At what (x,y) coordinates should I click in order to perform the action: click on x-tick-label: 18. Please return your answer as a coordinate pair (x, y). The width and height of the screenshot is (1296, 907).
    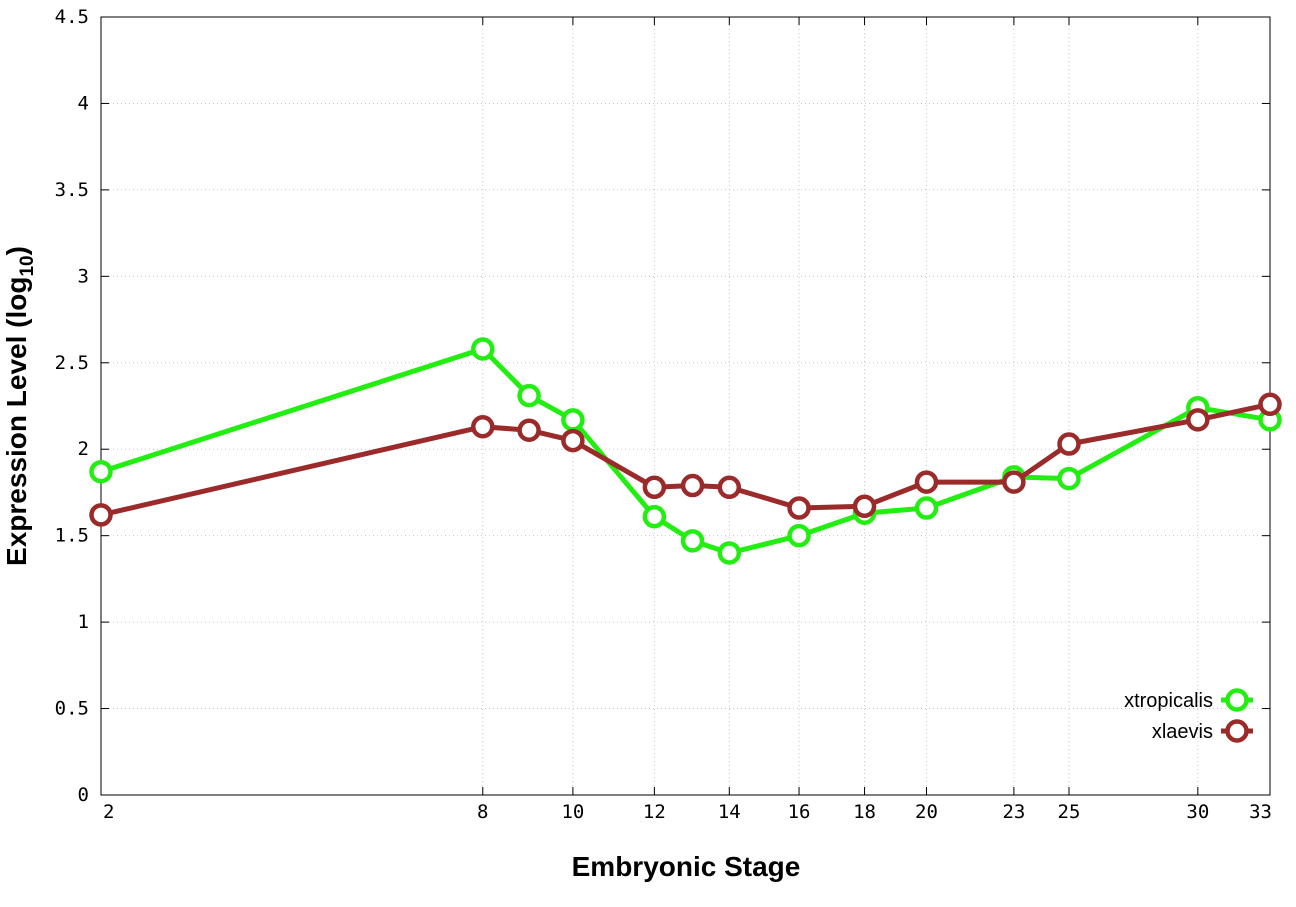
    Looking at the image, I should click on (864, 812).